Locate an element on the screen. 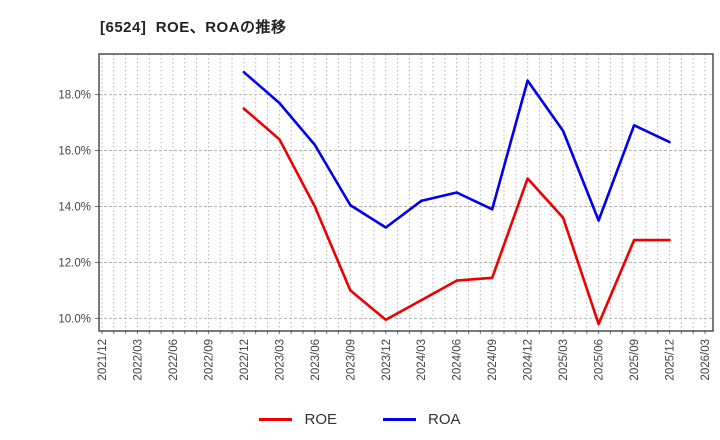  x-axis-label-2025/09: 2025/09 is located at coordinates (635, 360).